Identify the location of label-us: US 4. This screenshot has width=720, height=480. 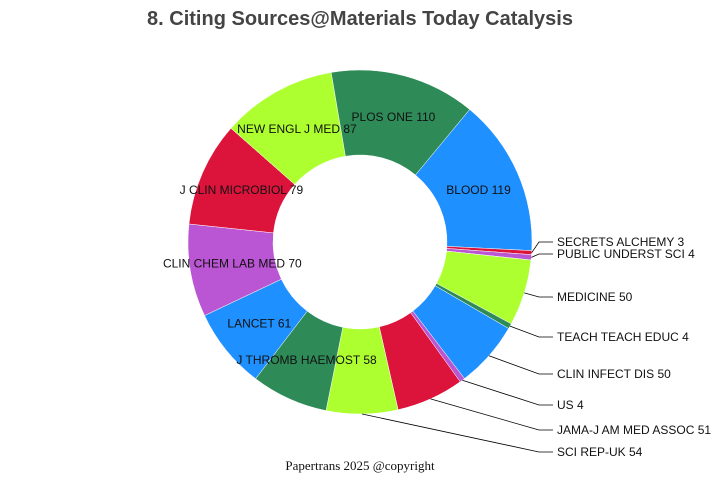
(570, 405).